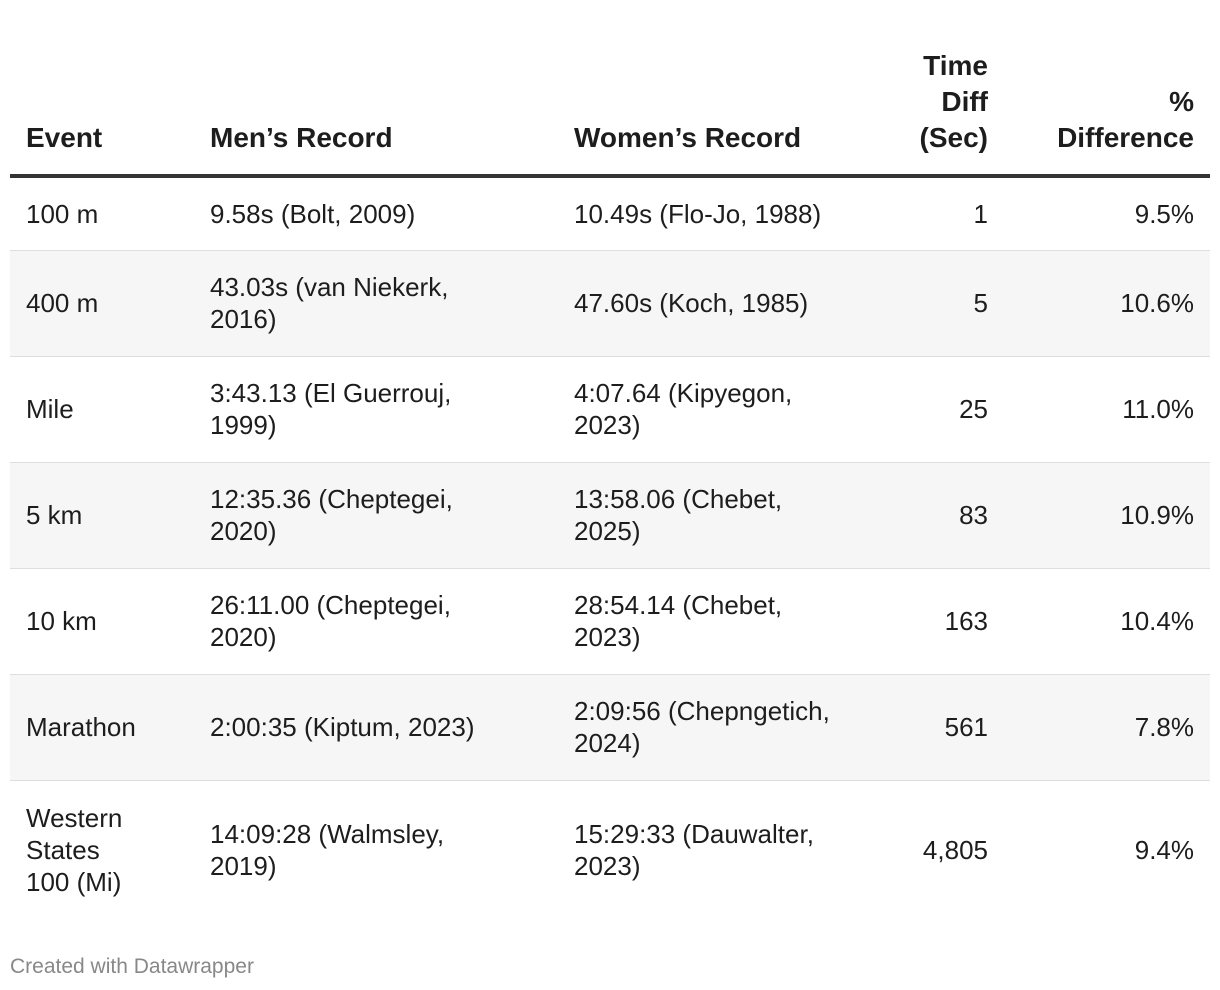 Image resolution: width=1220 pixels, height=990 pixels. Describe the element at coordinates (678, 499) in the screenshot. I see `cell-womens-record-line: 13:58.06 (Chebet,` at that location.